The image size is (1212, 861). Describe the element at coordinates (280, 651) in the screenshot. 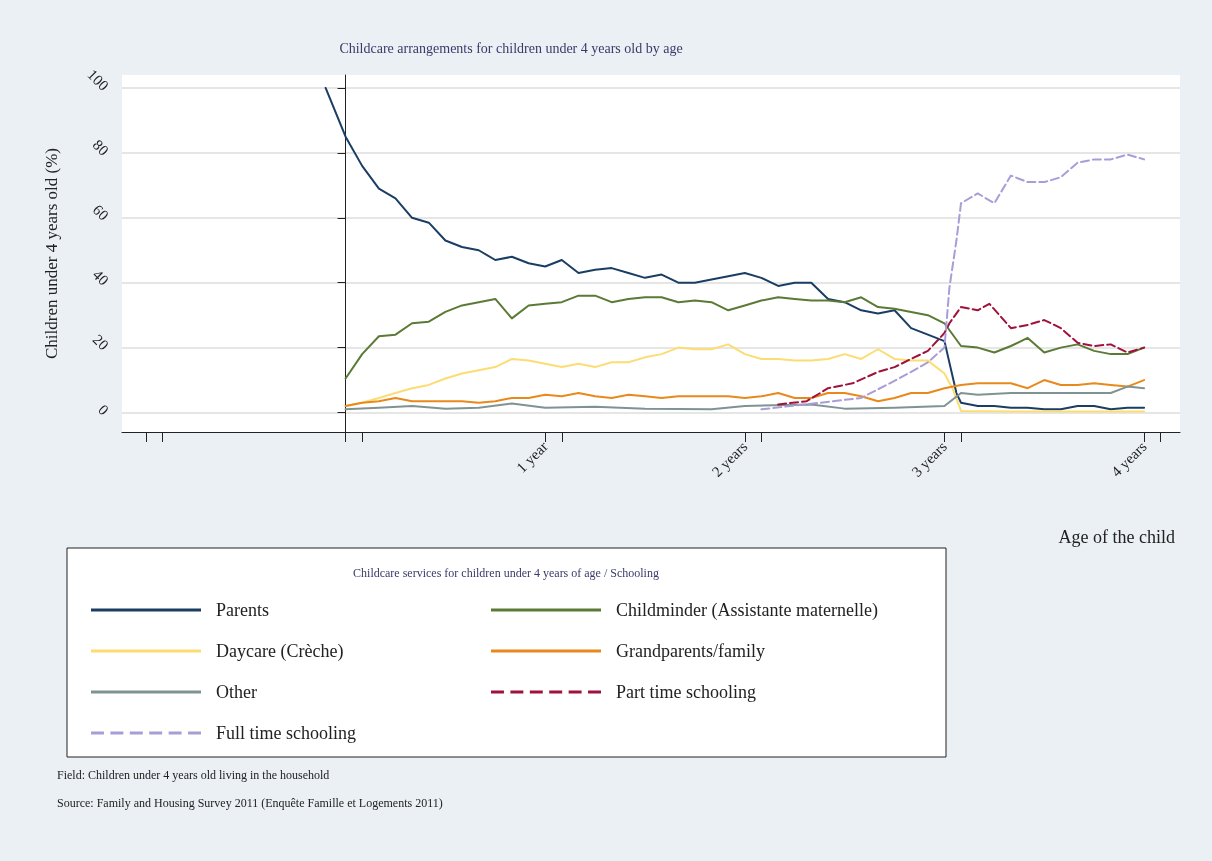

I see `legend-label: Daycare (Crèche)` at that location.